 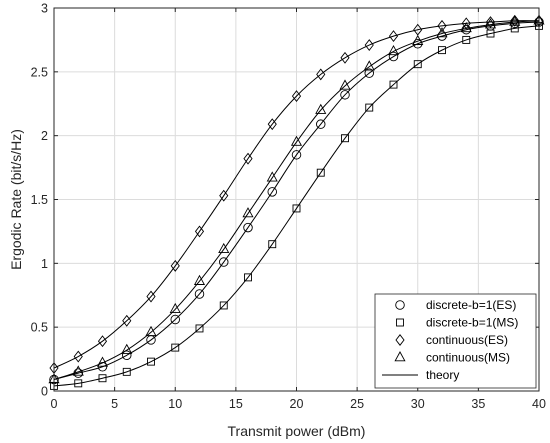 I want to click on legend-item: discrete-b=1(MS), so click(x=457, y=323).